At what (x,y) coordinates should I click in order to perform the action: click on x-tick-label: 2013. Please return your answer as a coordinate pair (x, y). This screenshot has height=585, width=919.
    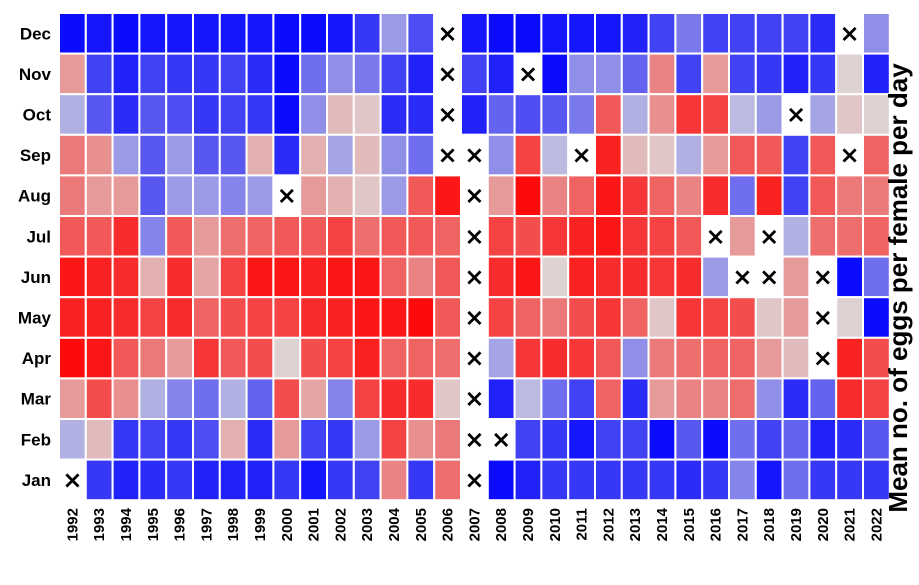
    Looking at the image, I should click on (635, 524).